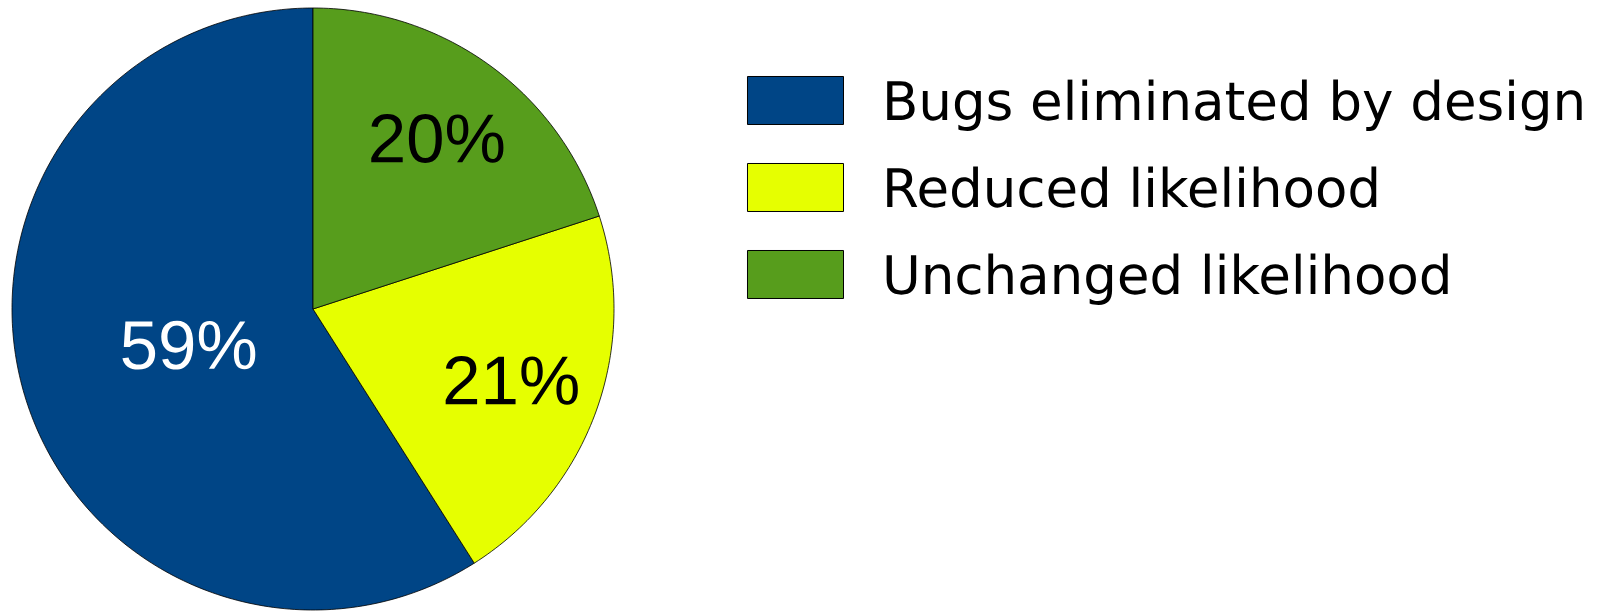 This screenshot has height=612, width=1600. Describe the element at coordinates (1132, 187) in the screenshot. I see `legend-label: Reduced likelihood` at that location.